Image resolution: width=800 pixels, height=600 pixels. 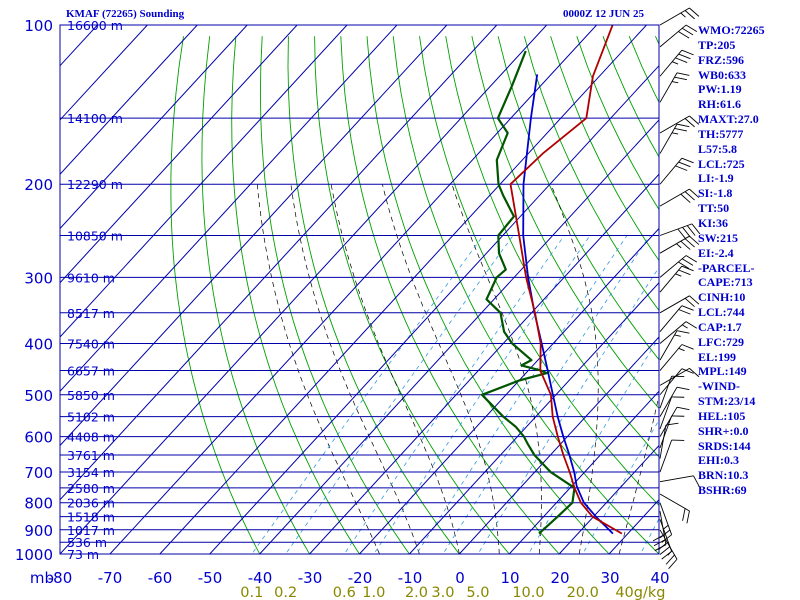 I want to click on x-tick-label: -40, so click(x=260, y=578).